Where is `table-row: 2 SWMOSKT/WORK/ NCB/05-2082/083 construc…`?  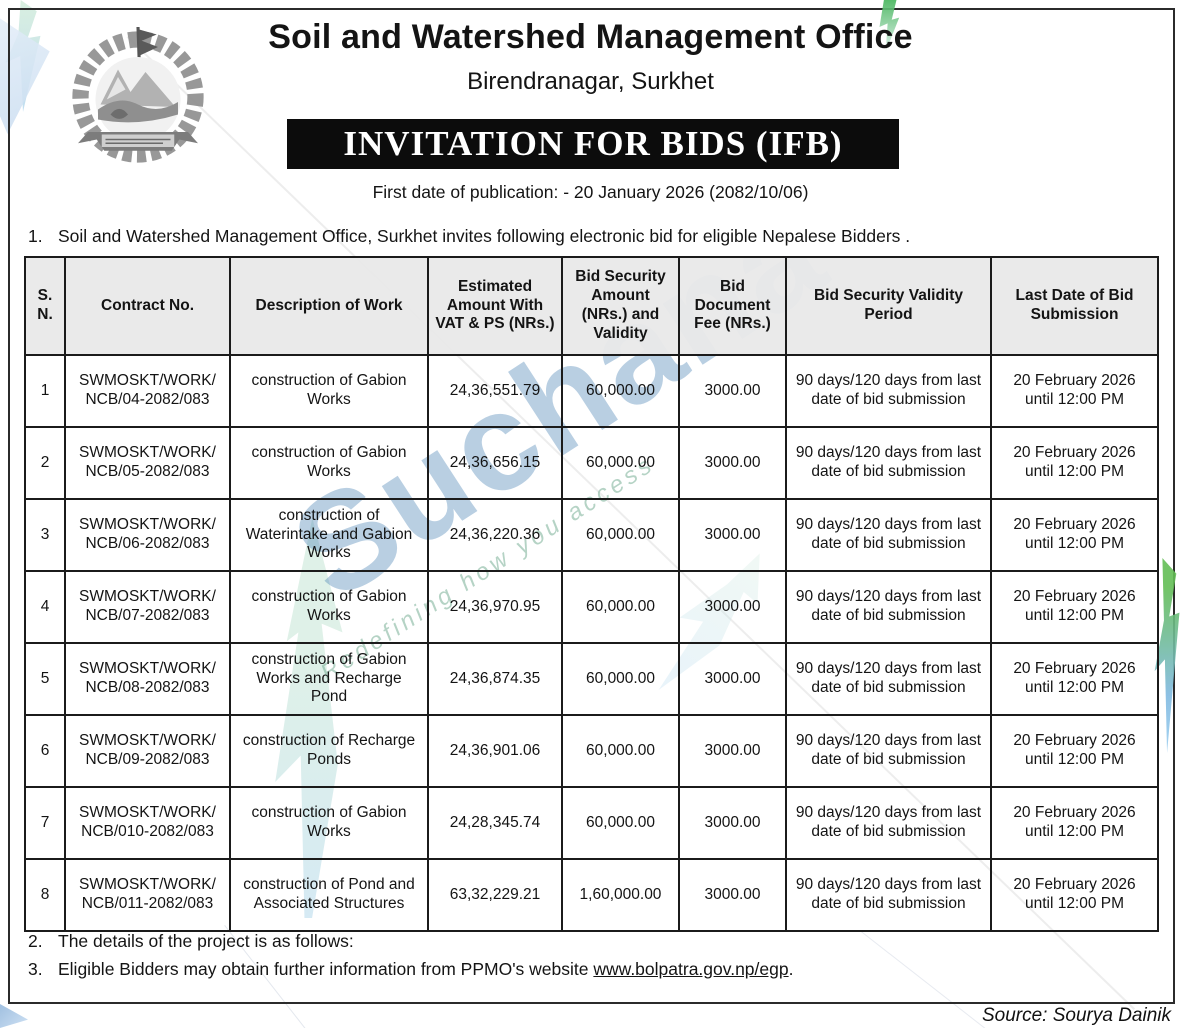
table-row: 2 SWMOSKT/WORK/ NCB/05-2082/083 construc… is located at coordinates (591, 463).